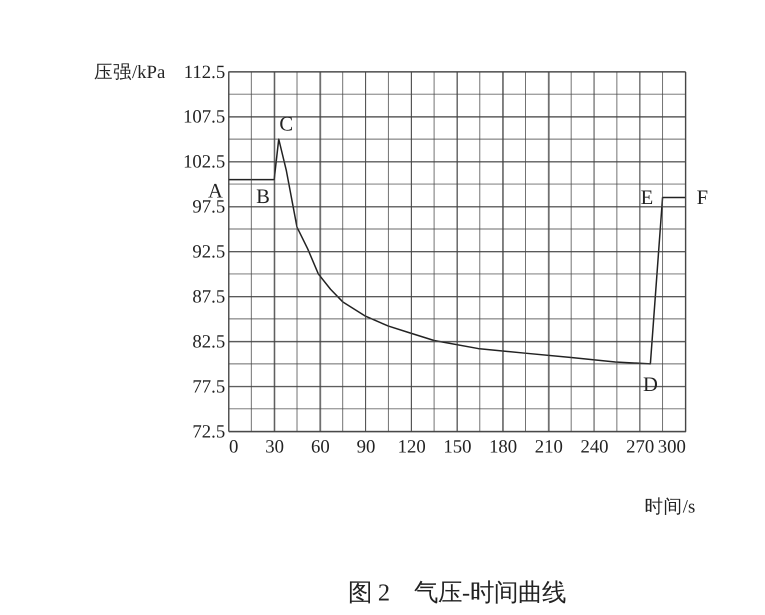 The image size is (765, 615). What do you see at coordinates (548, 447) in the screenshot?
I see `x-tick-label: 210` at bounding box center [548, 447].